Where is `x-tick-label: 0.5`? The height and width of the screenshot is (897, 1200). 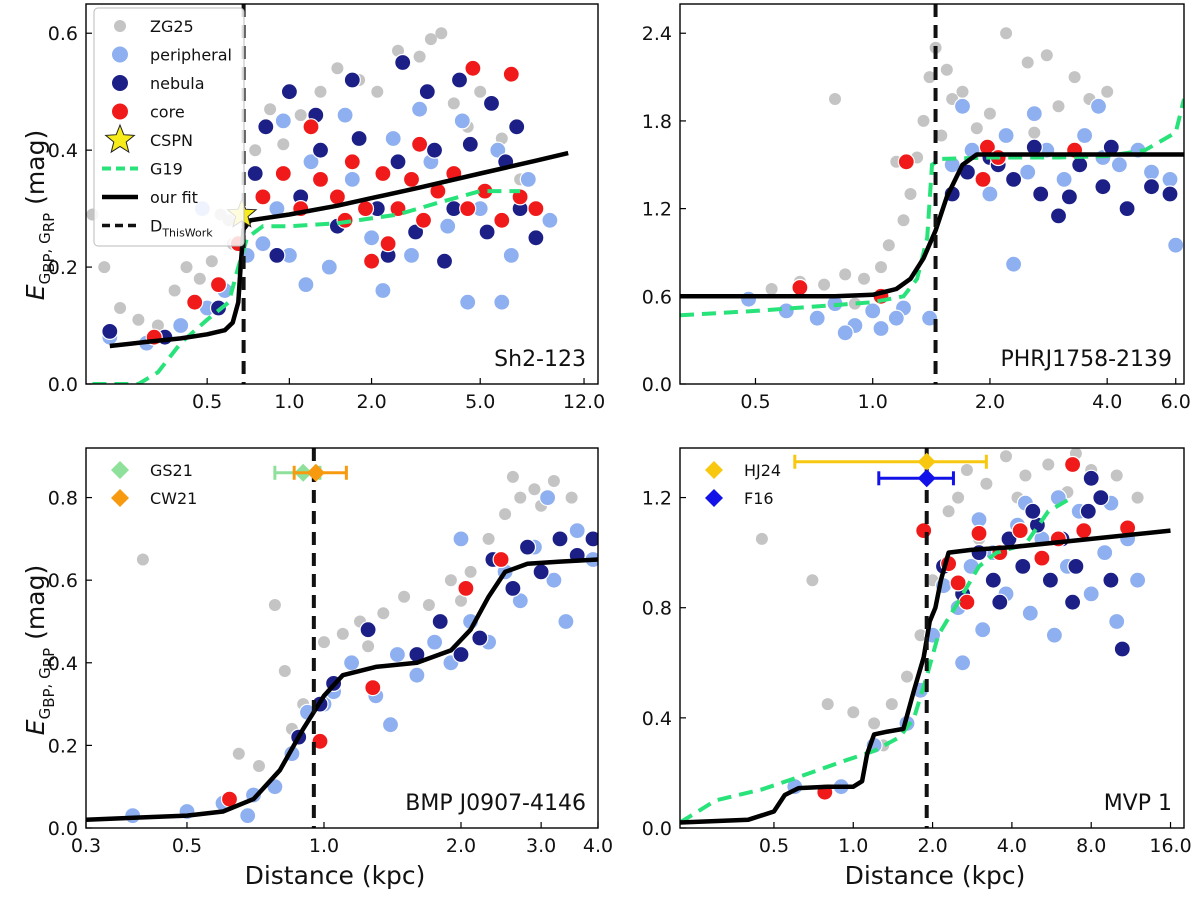
x-tick-label: 0.5 is located at coordinates (187, 846).